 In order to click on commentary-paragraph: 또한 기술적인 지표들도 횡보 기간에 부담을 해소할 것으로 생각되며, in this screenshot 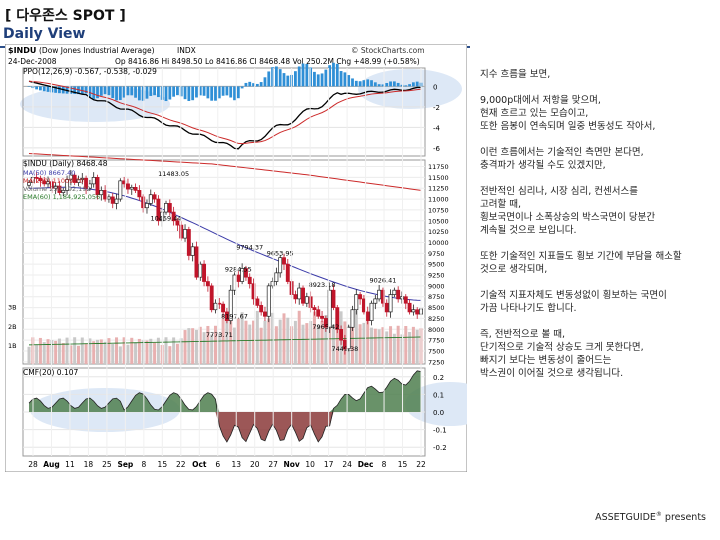, I will do `click(581, 263)`.